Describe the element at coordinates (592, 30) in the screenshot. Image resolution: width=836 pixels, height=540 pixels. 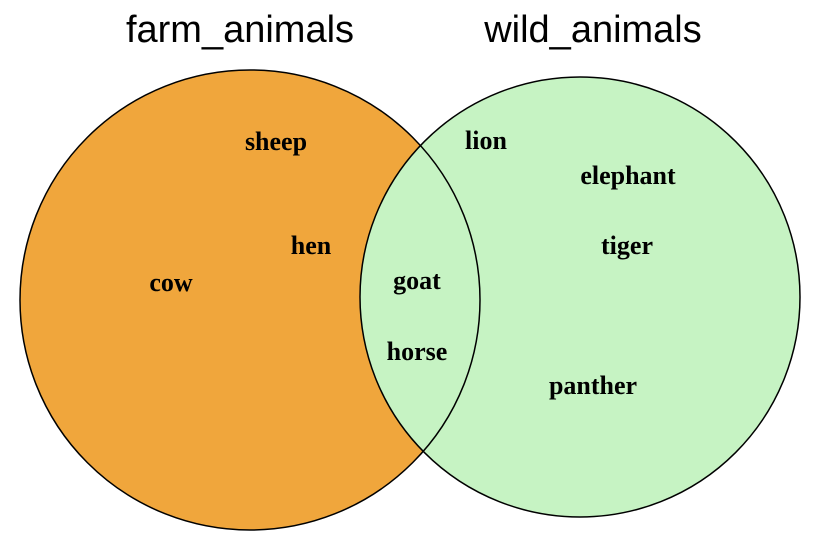
I see `set-title-wild-animals: wild_animals` at that location.